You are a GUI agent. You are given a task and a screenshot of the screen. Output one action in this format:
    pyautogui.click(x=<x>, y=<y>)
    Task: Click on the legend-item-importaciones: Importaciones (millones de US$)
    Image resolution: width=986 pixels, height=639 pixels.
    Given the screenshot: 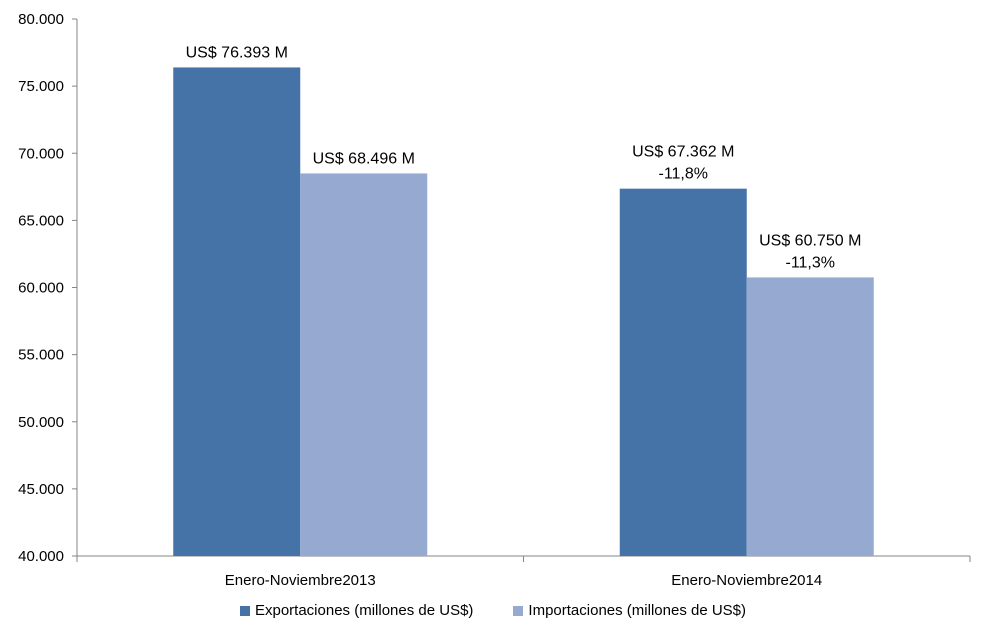 What is the action you would take?
    pyautogui.click(x=629, y=610)
    